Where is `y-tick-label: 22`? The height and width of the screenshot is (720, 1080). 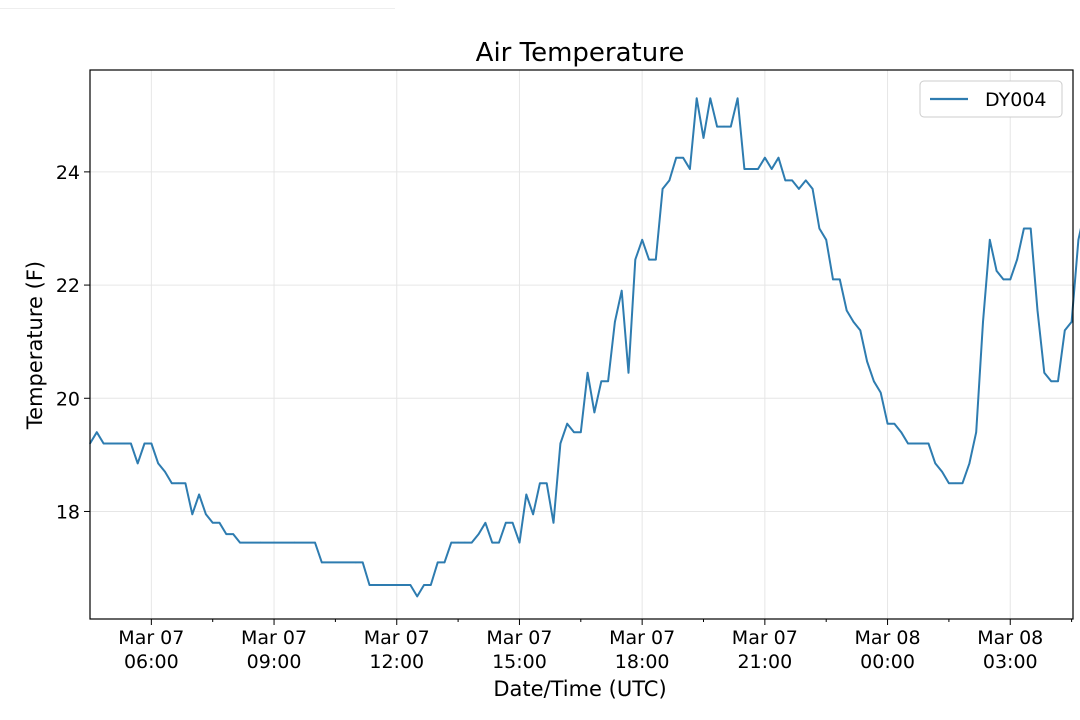 y-tick-label: 22 is located at coordinates (68, 286).